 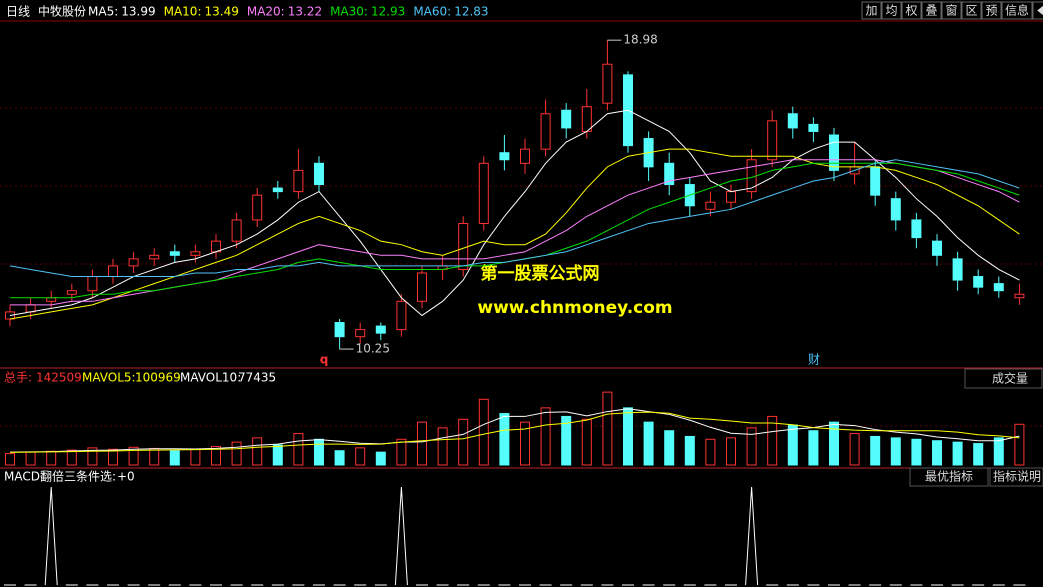 I want to click on ma-legend-value: 13.22, so click(x=305, y=12).